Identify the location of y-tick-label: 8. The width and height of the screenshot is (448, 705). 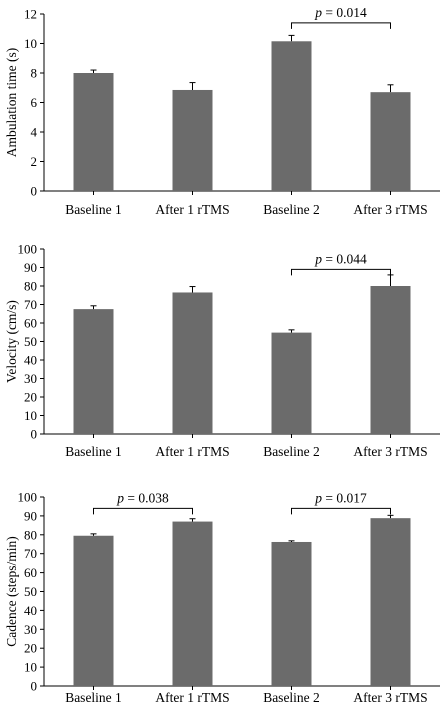
(34, 73).